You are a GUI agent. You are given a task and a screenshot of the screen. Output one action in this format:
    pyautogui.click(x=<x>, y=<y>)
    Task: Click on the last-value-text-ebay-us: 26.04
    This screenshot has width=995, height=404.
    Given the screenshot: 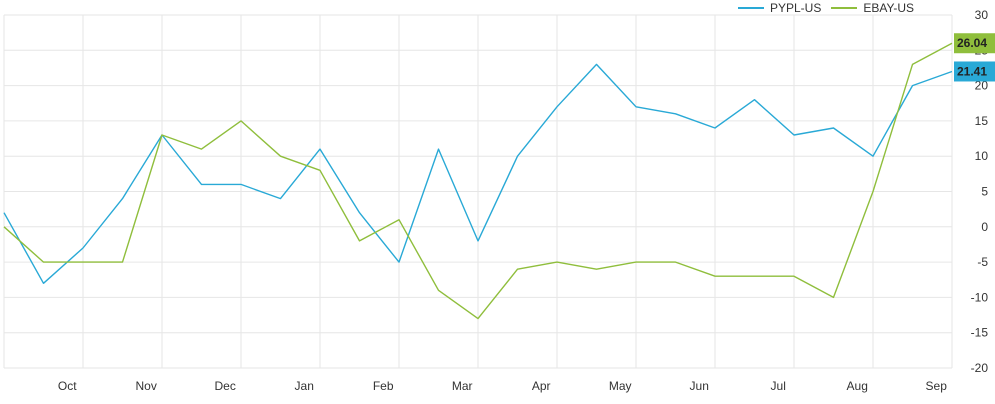 What is the action you would take?
    pyautogui.click(x=972, y=43)
    